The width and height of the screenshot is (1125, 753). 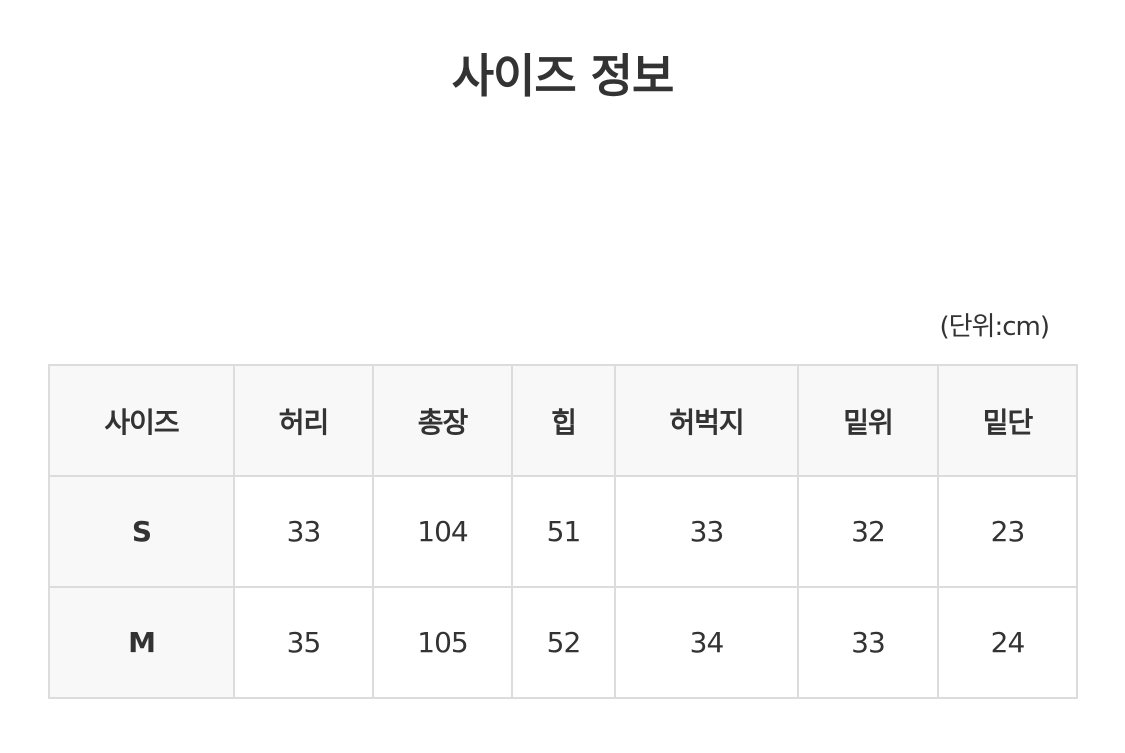 I want to click on header-length: 총장, so click(x=442, y=420).